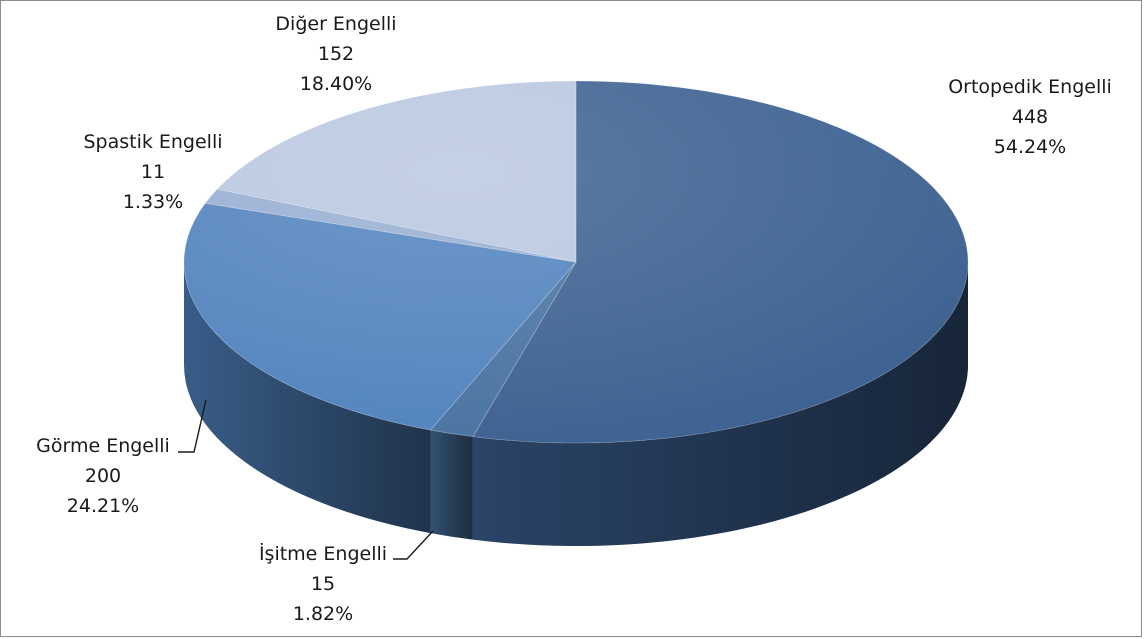 This screenshot has width=1144, height=639. Describe the element at coordinates (323, 614) in the screenshot. I see `label-percent-isitme-engelli: 1.82%` at that location.